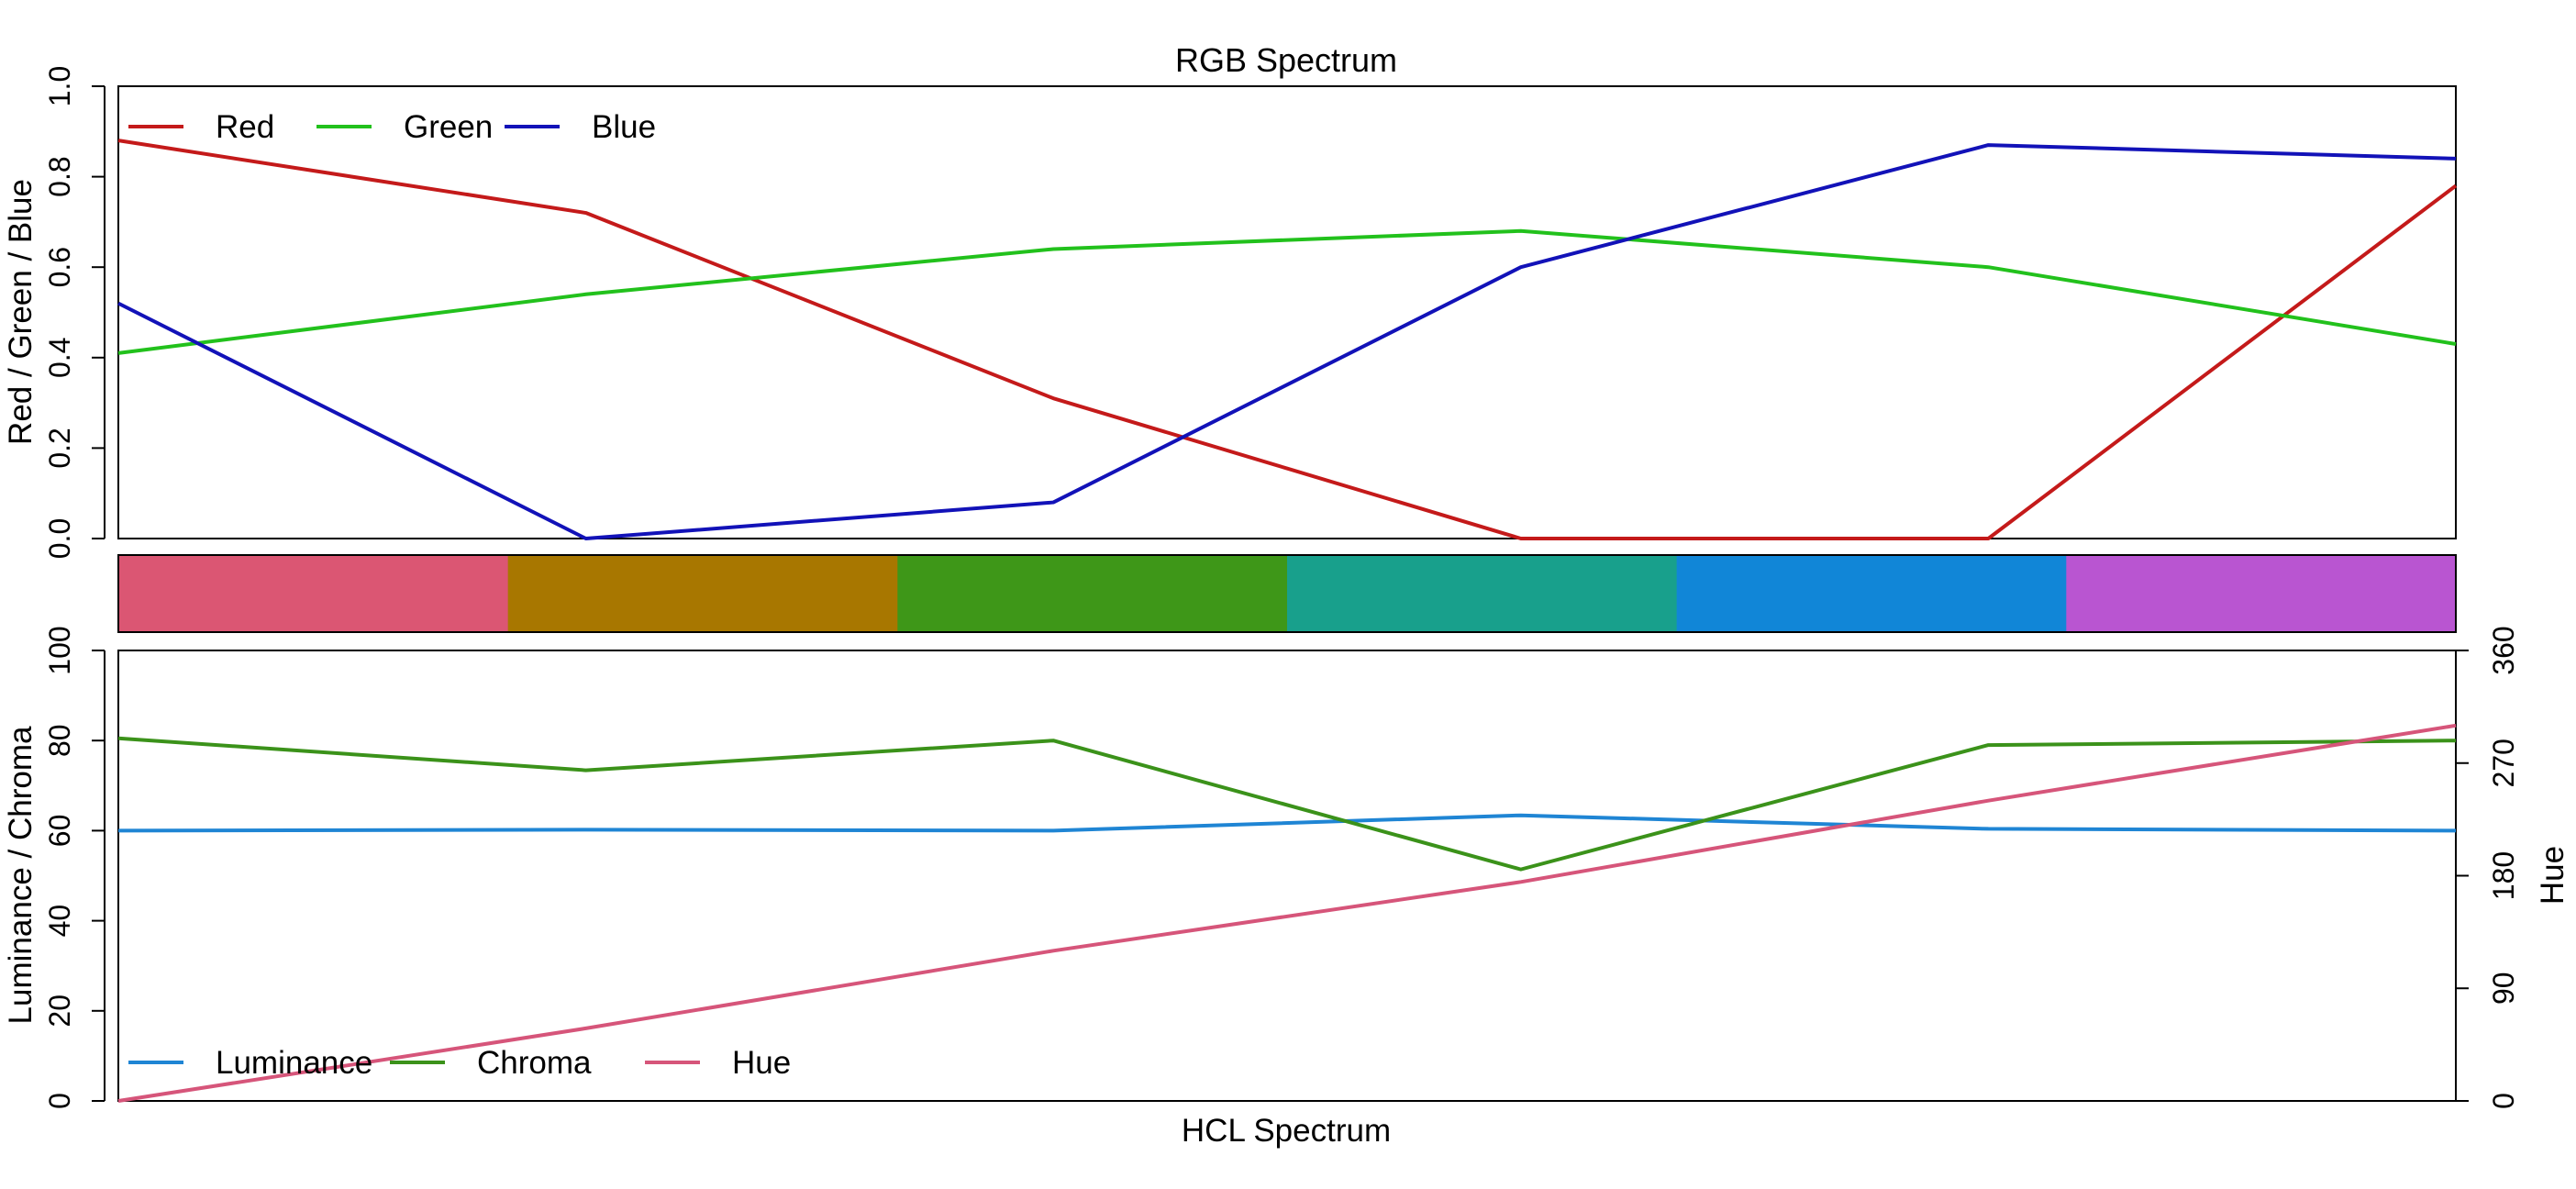 The width and height of the screenshot is (2576, 1189). I want to click on hcl-y-ticks-left: 0 20 40 60 80 100, so click(74, 868).